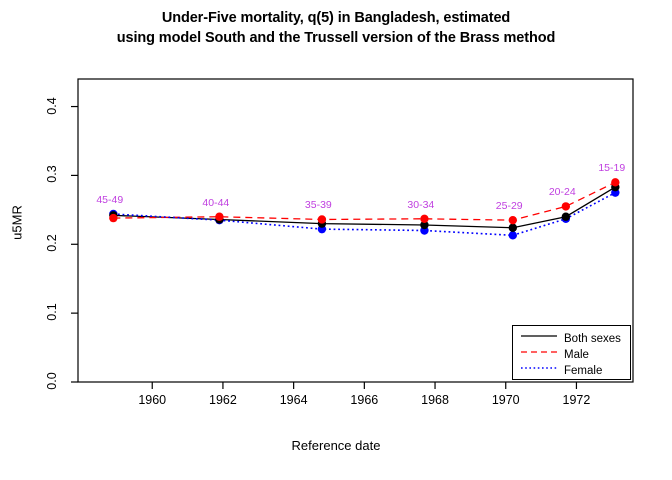 The height and width of the screenshot is (480, 672). What do you see at coordinates (560, 370) in the screenshot?
I see `legend-entry-female: Female` at bounding box center [560, 370].